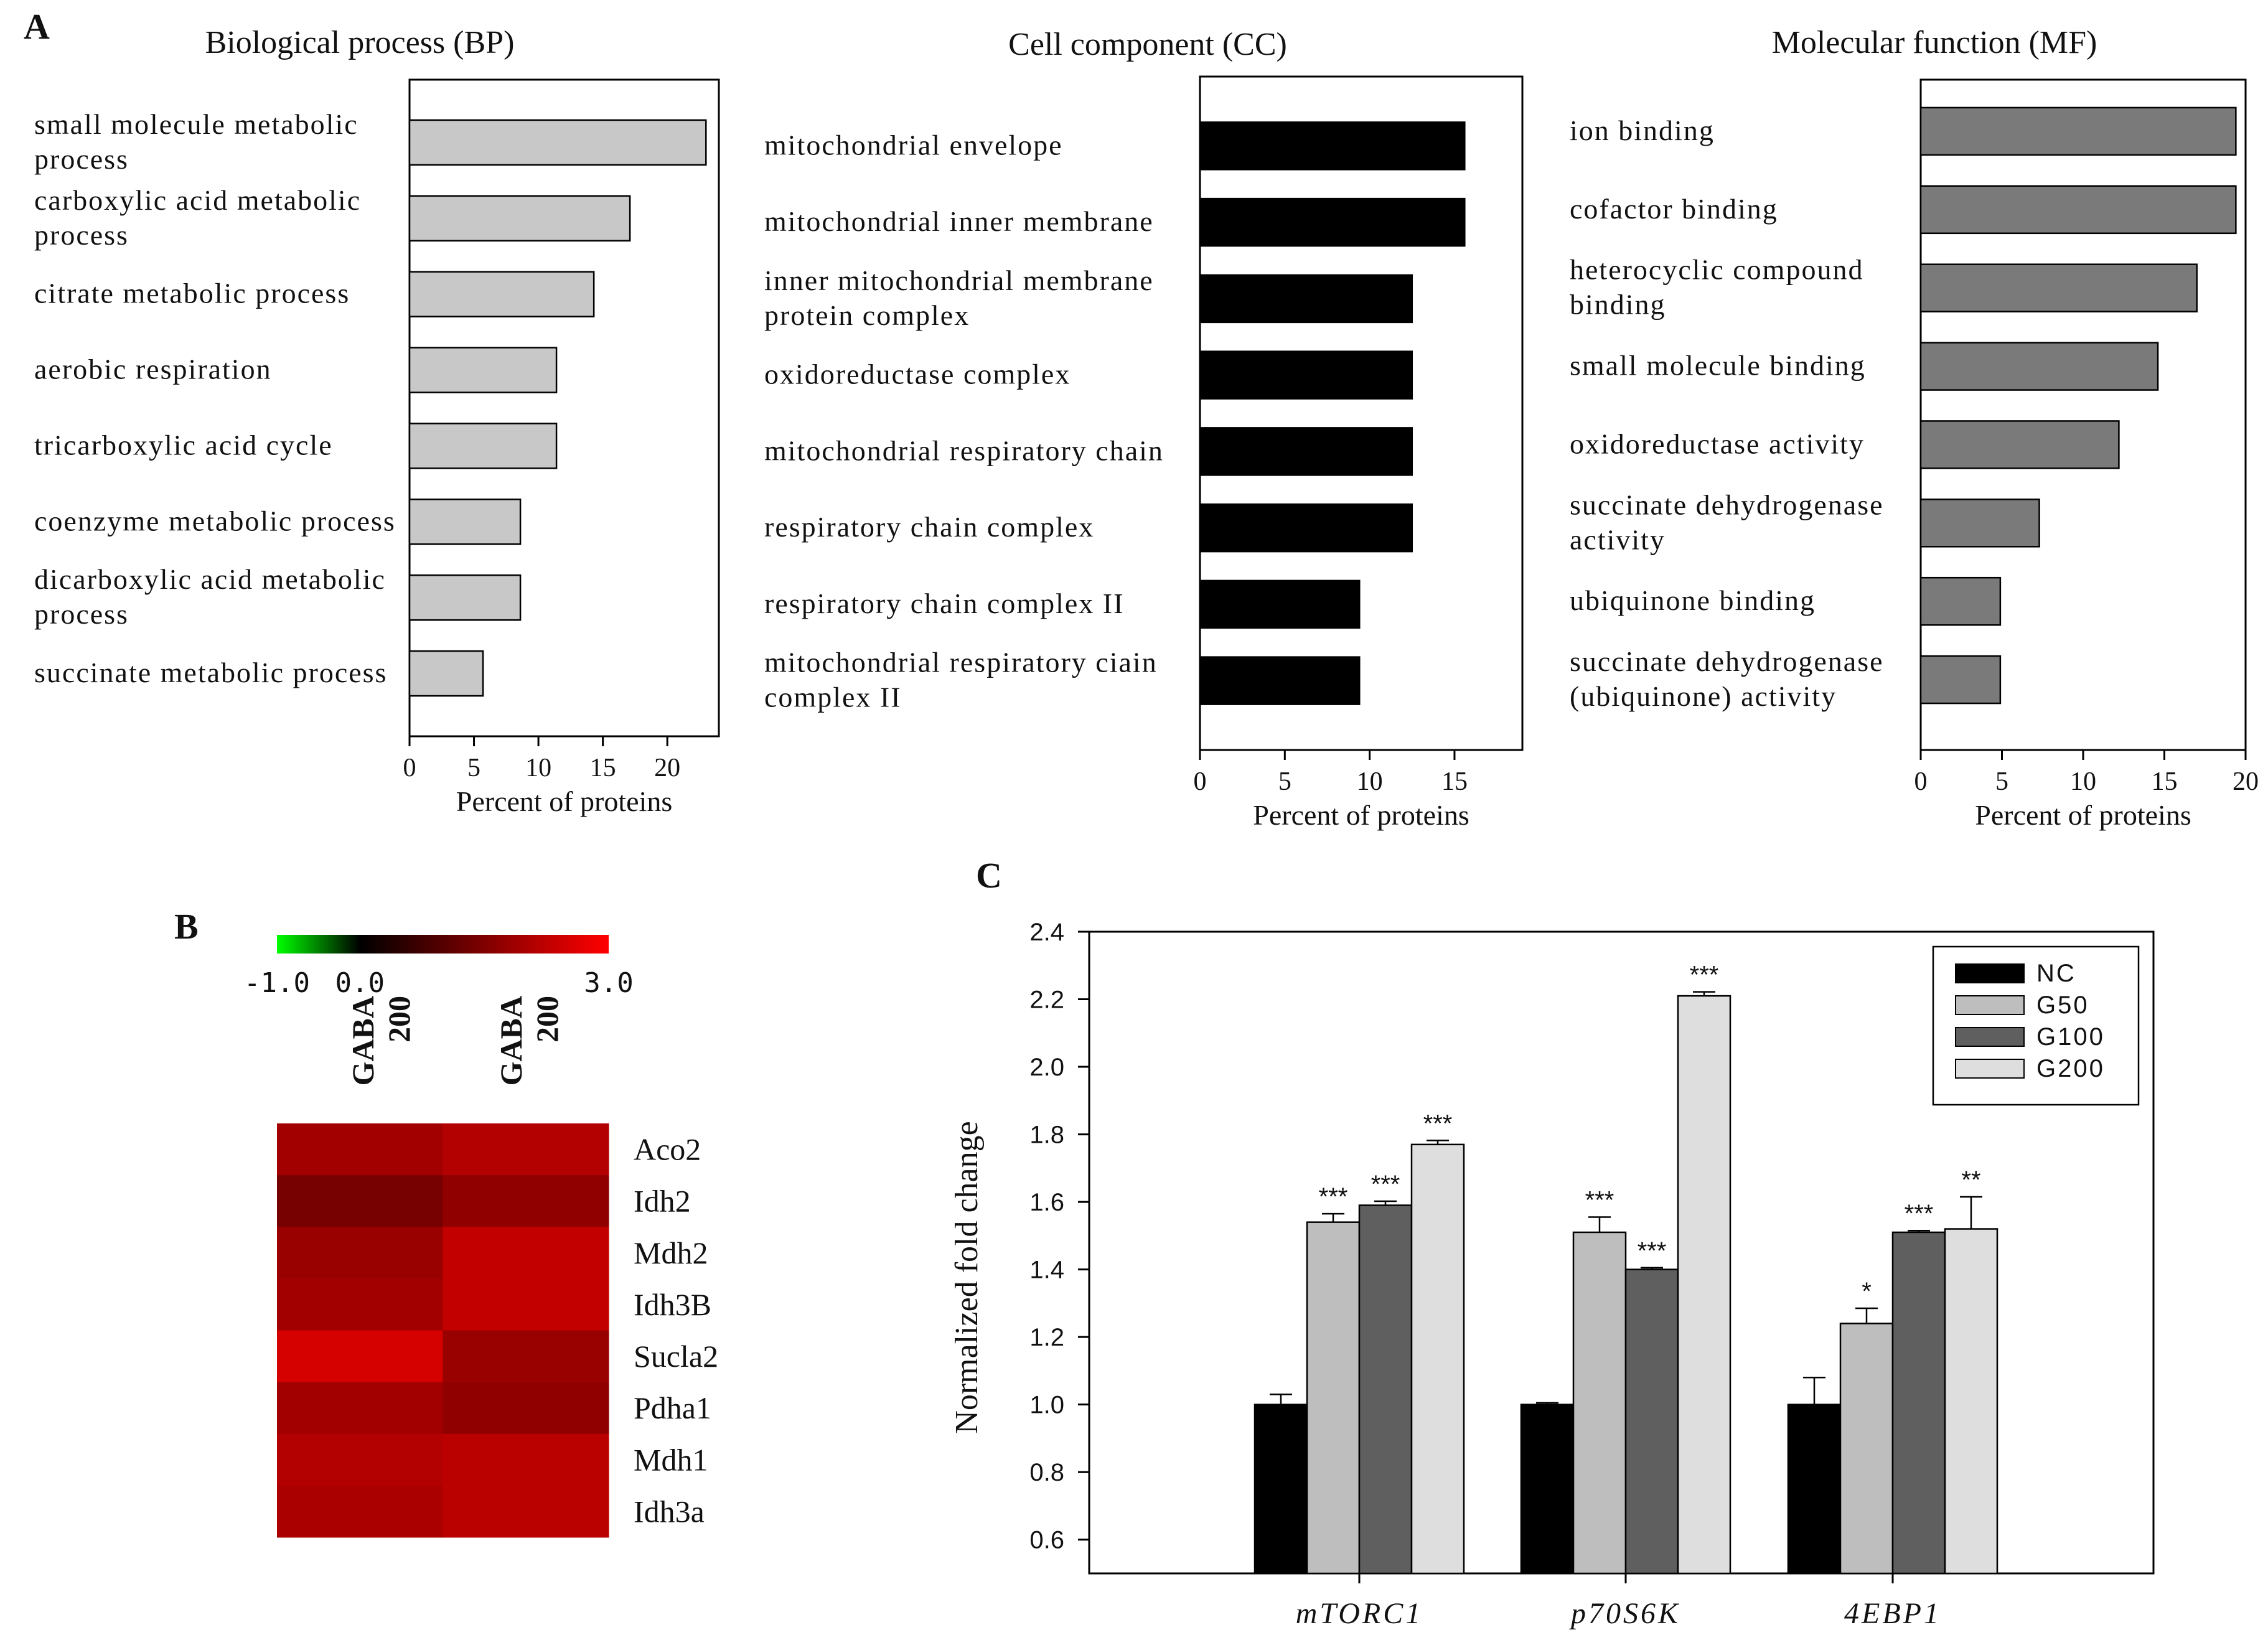  Describe the element at coordinates (196, 124) in the screenshot. I see `category-label: small molecule metabolic` at that location.